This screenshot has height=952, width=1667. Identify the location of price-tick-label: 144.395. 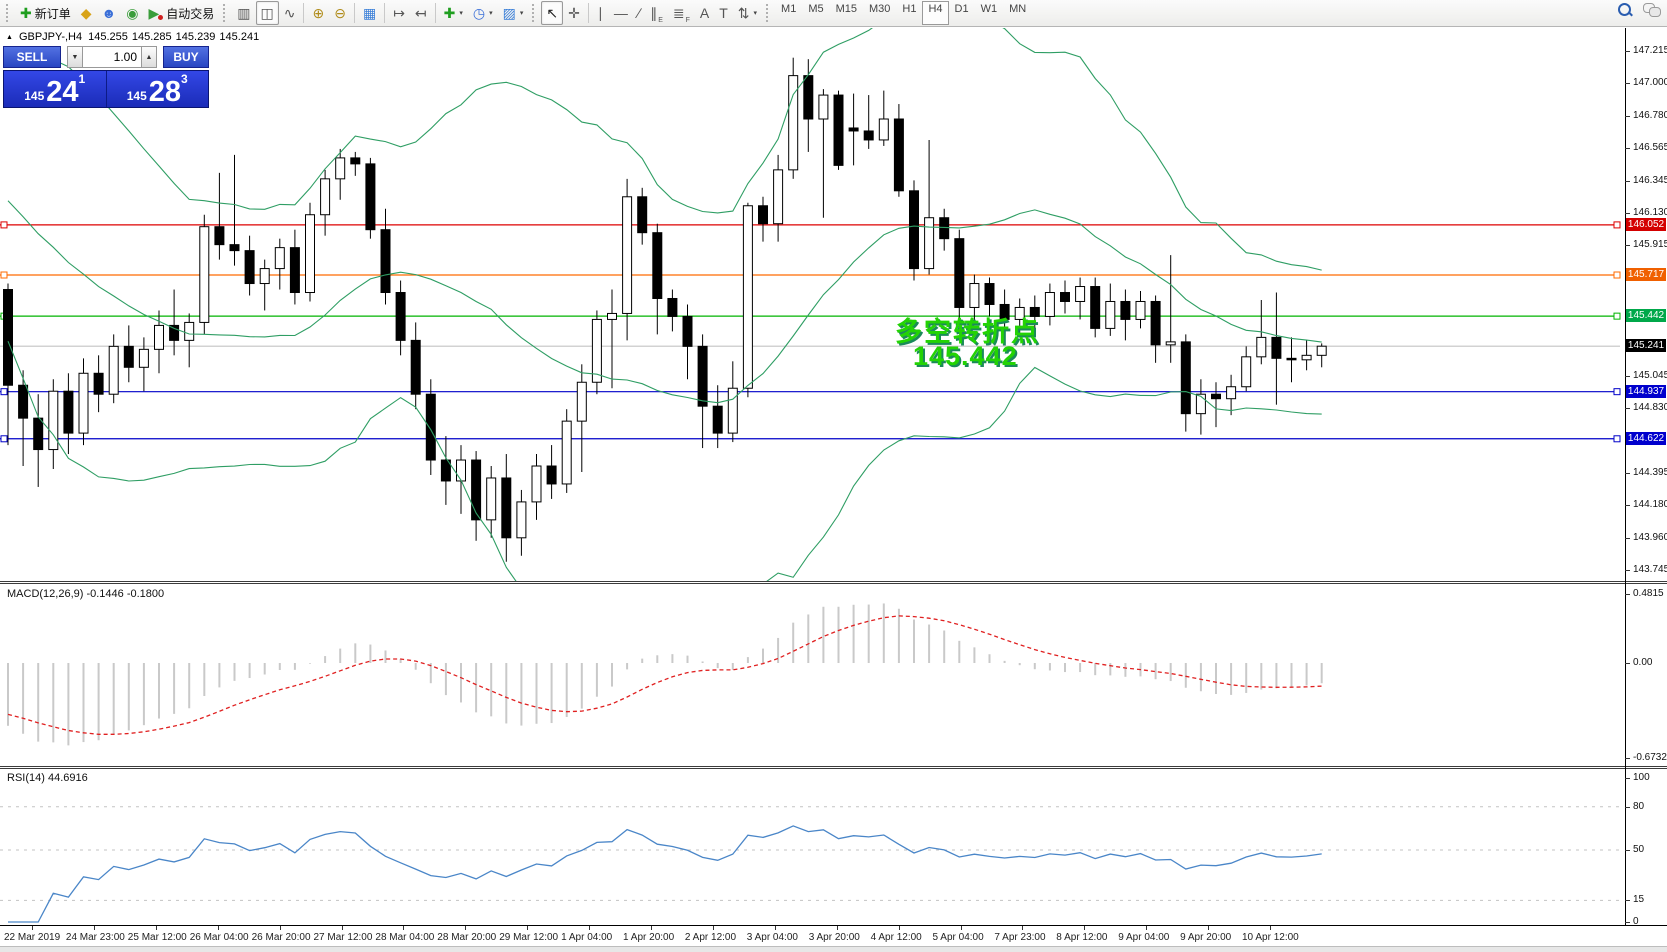
(1650, 472).